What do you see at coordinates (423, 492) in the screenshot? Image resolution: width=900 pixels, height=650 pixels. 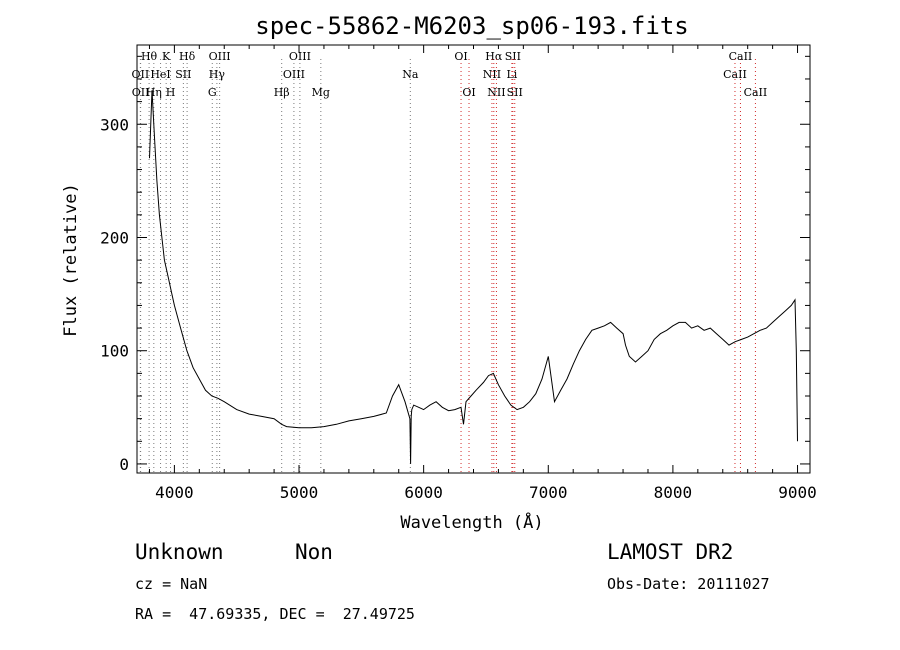 I see `x-tick-label: 6000` at bounding box center [423, 492].